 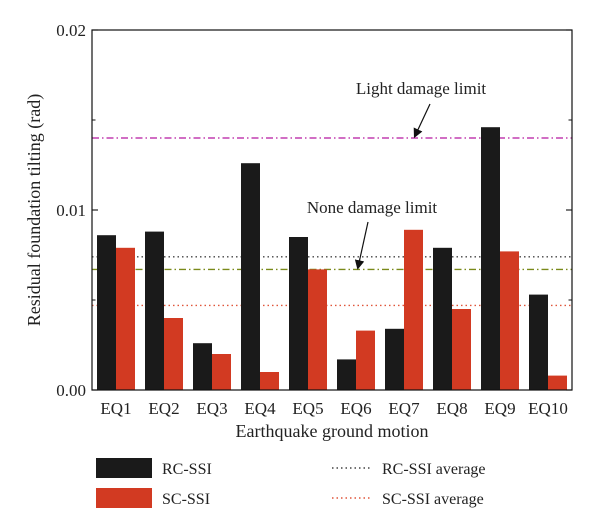 What do you see at coordinates (499, 408) in the screenshot?
I see `x-tick-label: EQ9` at bounding box center [499, 408].